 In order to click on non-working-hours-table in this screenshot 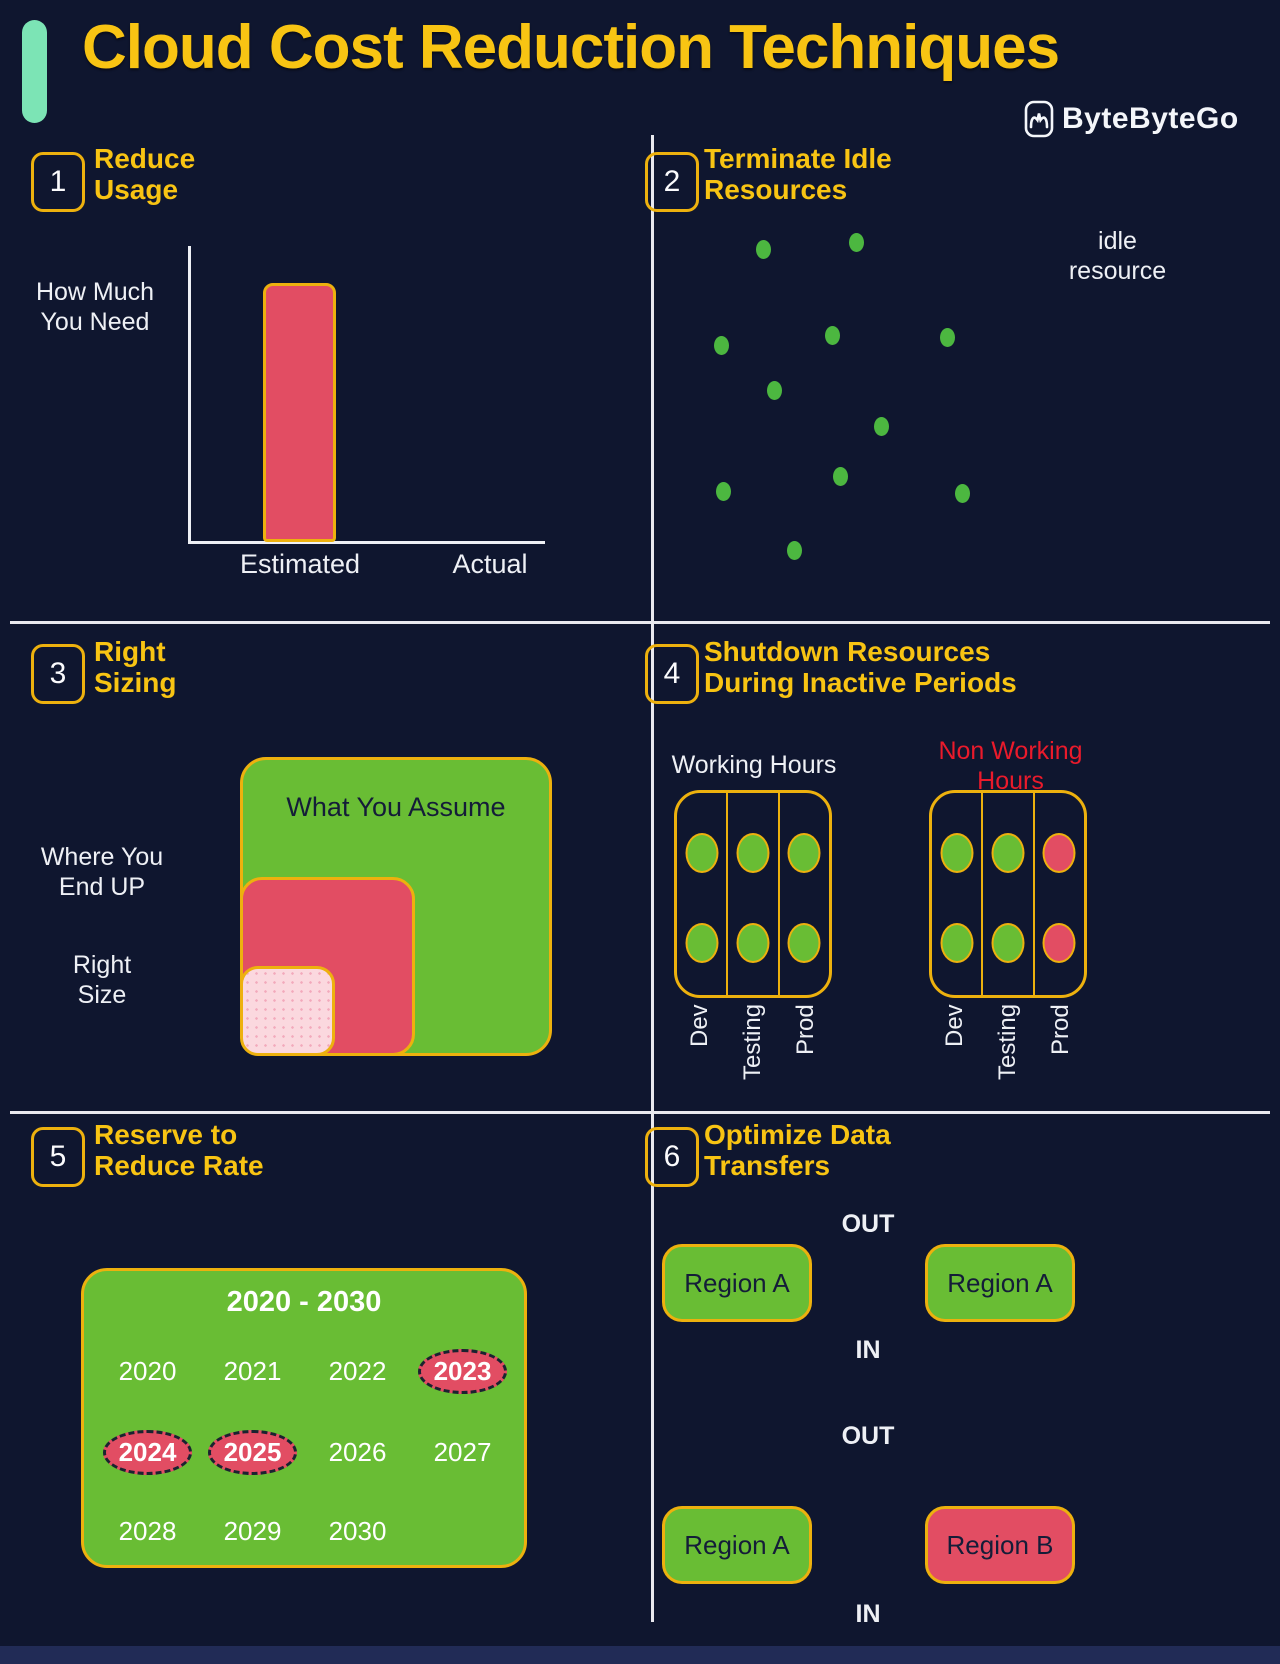, I will do `click(1008, 894)`.